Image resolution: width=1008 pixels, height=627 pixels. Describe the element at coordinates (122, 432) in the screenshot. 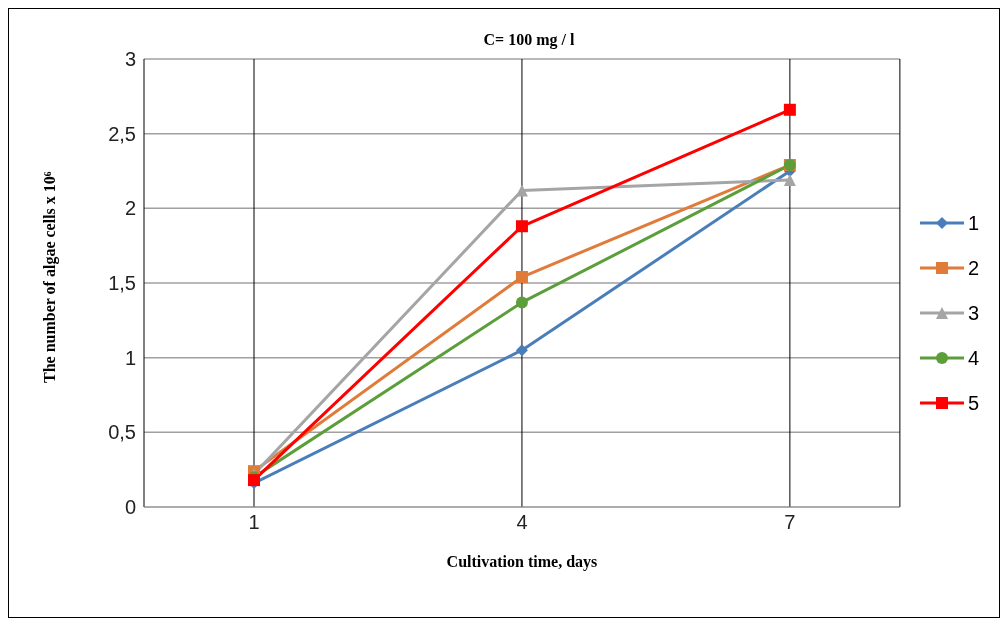

I see `y-tick-label: 0,5` at that location.